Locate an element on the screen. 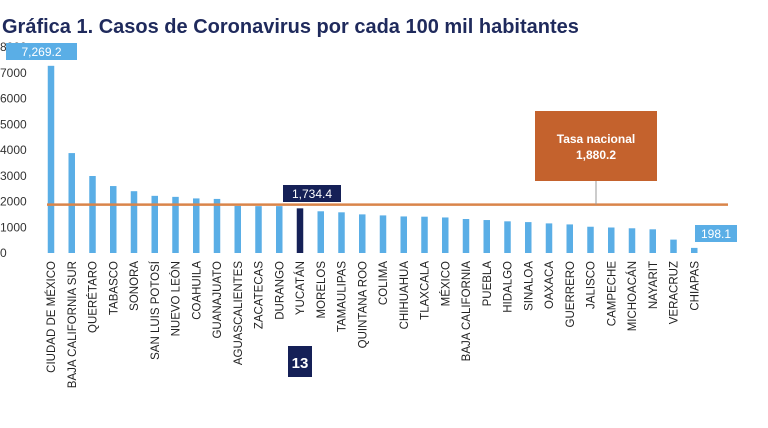 This screenshot has width=768, height=428. x-tick-label: GUERRERO is located at coordinates (571, 294).